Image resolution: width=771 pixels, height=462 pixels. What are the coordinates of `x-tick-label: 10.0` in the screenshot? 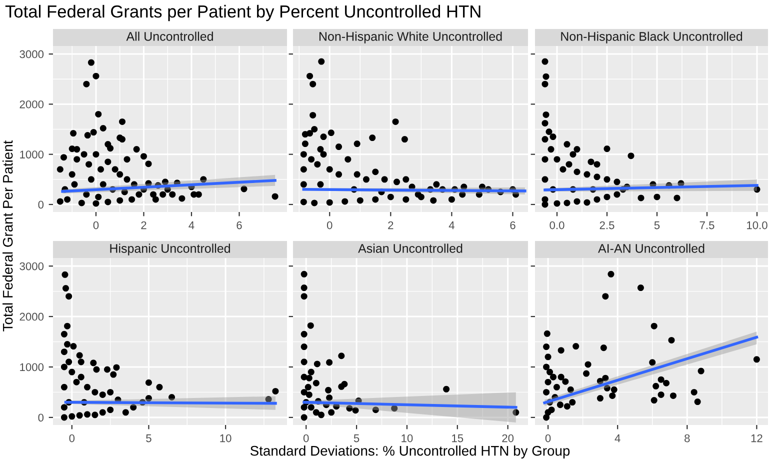 It's located at (757, 225).